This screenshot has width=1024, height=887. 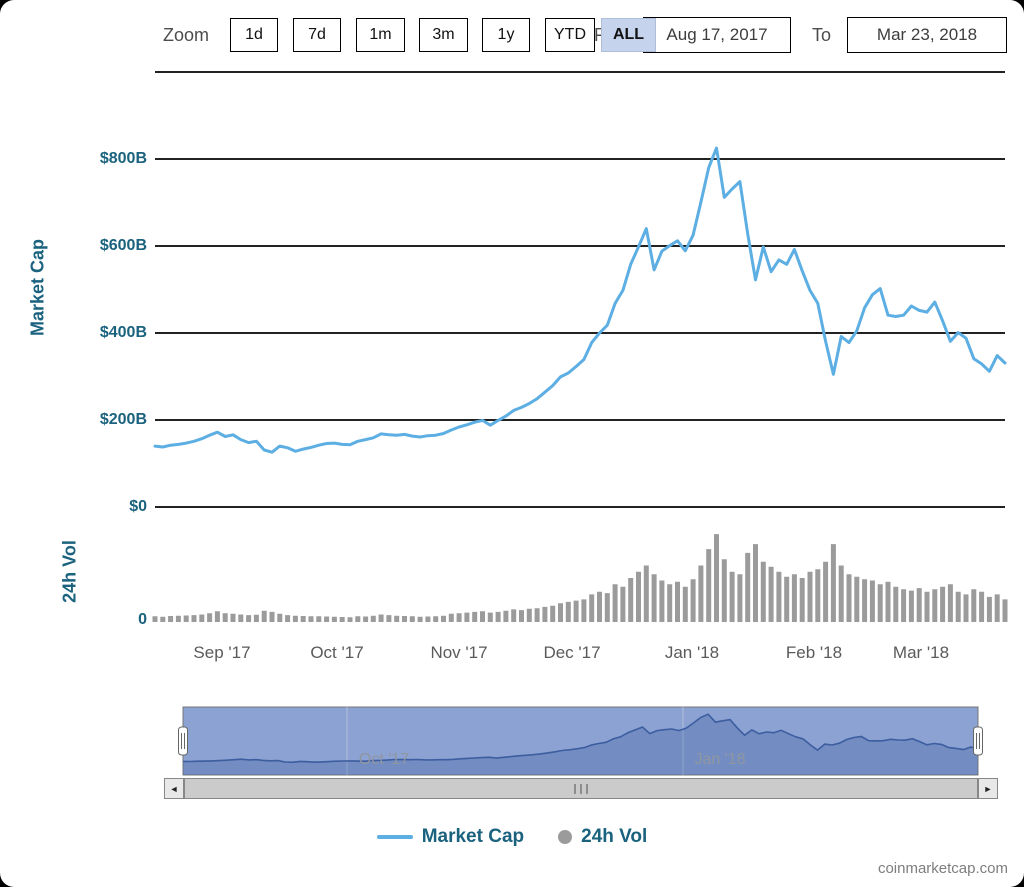 I want to click on navigator-line, so click(x=580, y=738).